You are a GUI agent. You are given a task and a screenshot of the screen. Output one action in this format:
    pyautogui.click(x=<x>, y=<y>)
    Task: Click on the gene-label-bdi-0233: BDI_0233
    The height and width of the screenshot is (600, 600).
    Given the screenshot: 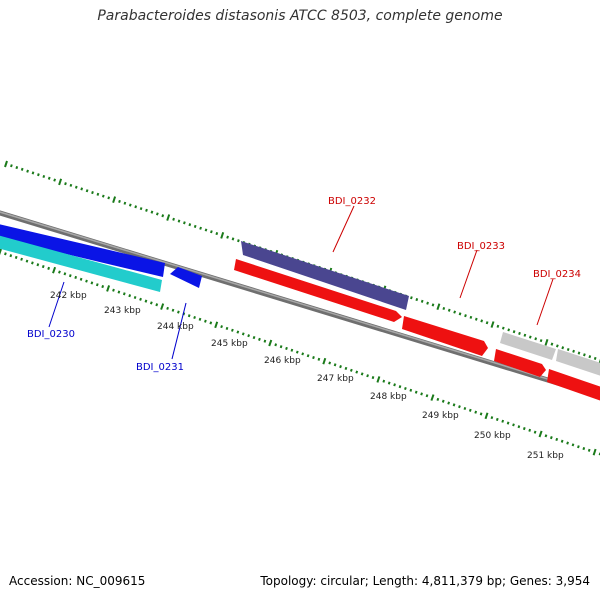 What is the action you would take?
    pyautogui.click(x=481, y=246)
    